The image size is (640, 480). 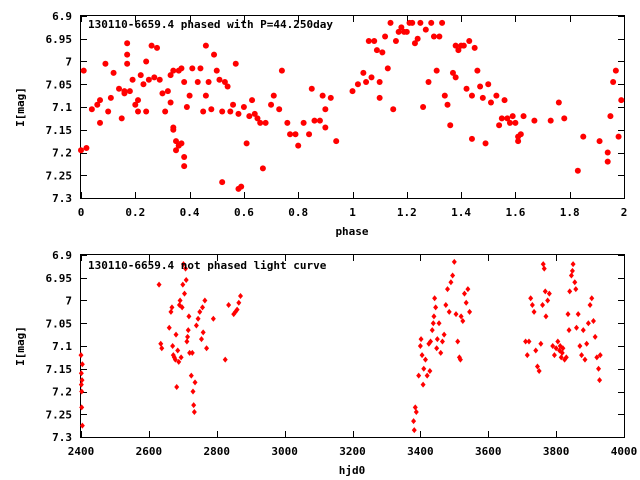 I want to click on unphased-x-tick-label: 3800, so click(x=556, y=451).